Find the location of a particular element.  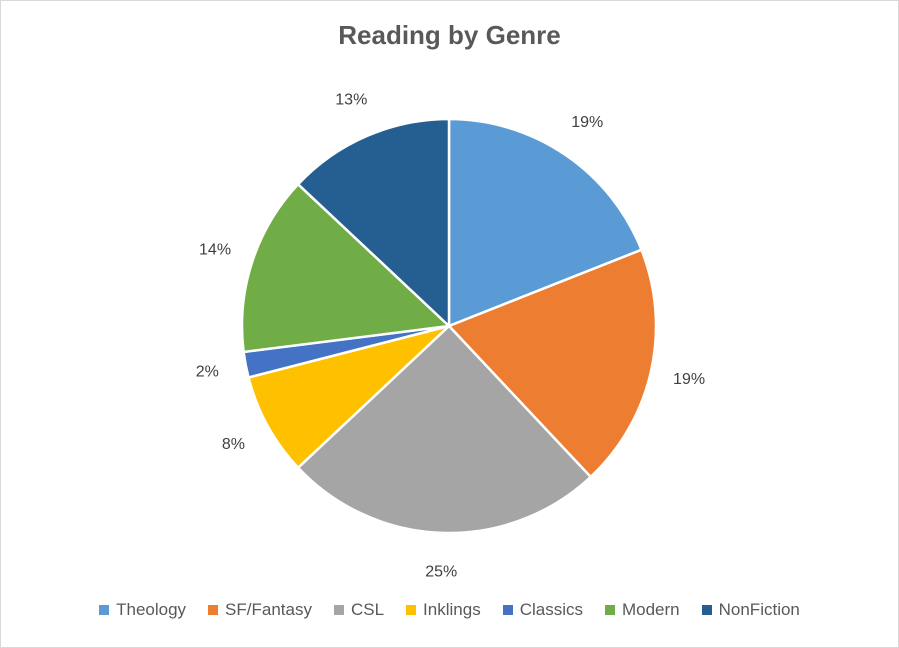

legend-item-inklings: Inklings is located at coordinates (443, 610).